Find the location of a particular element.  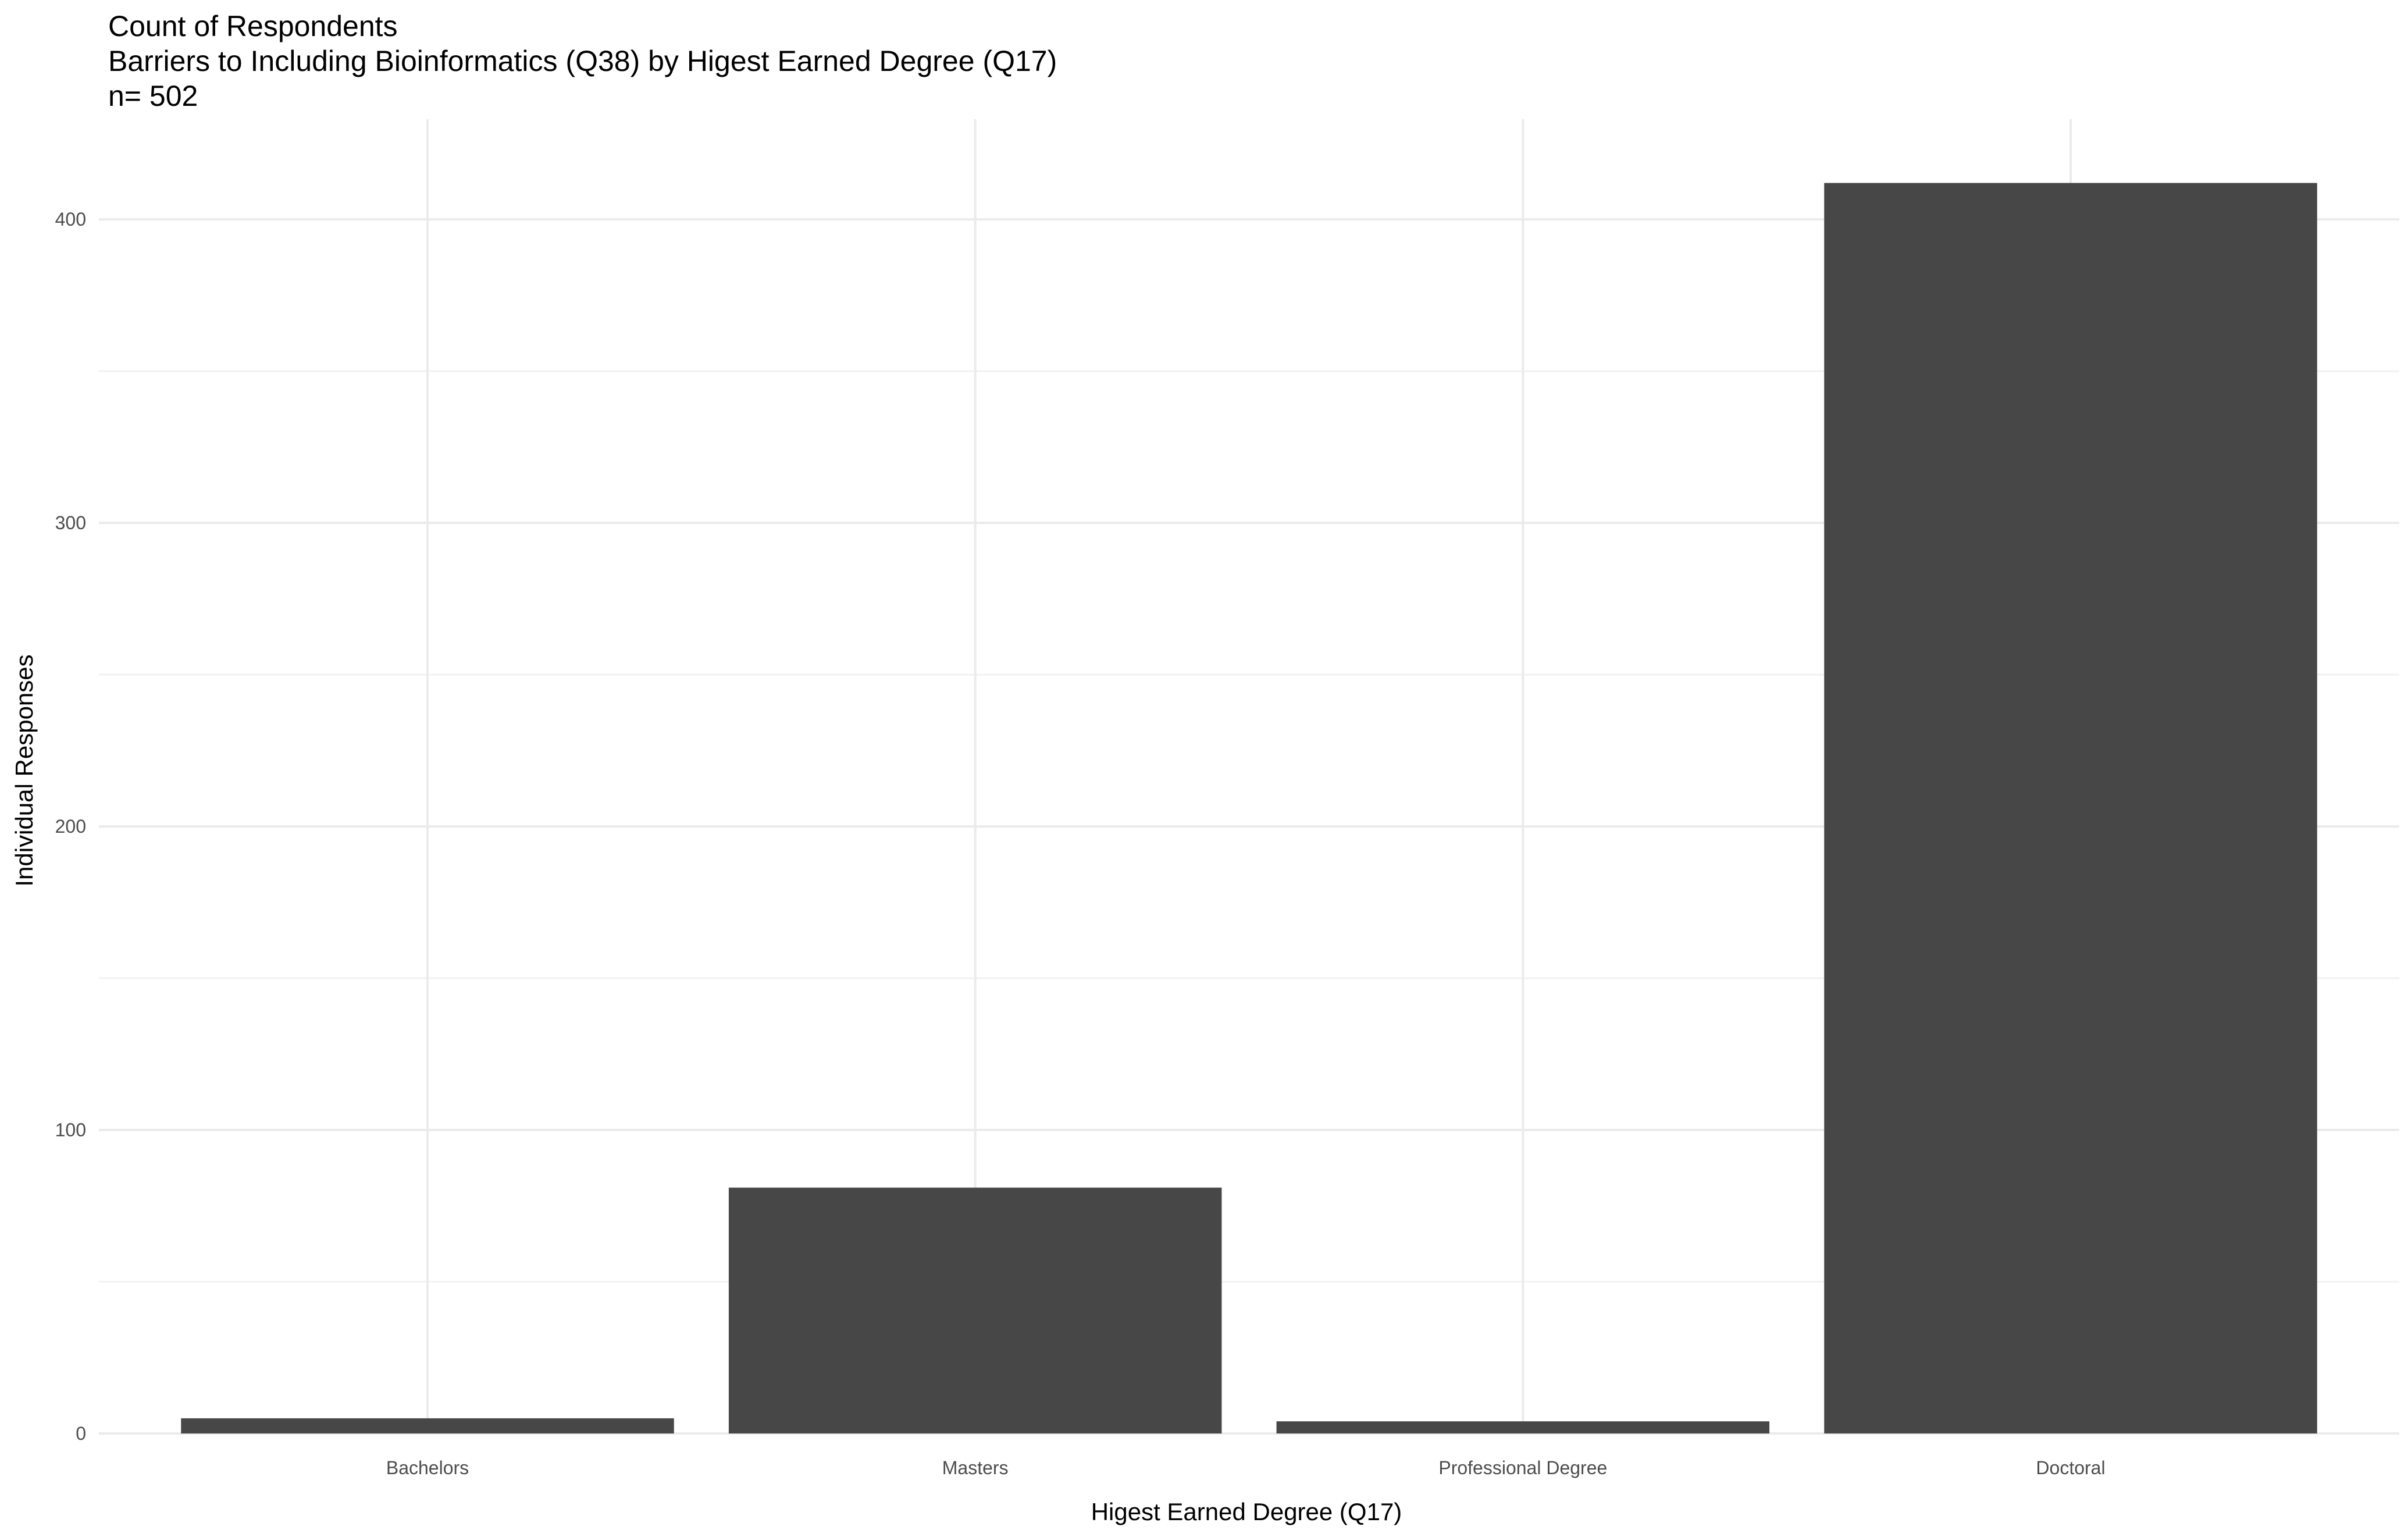

bar-masters is located at coordinates (975, 1310).